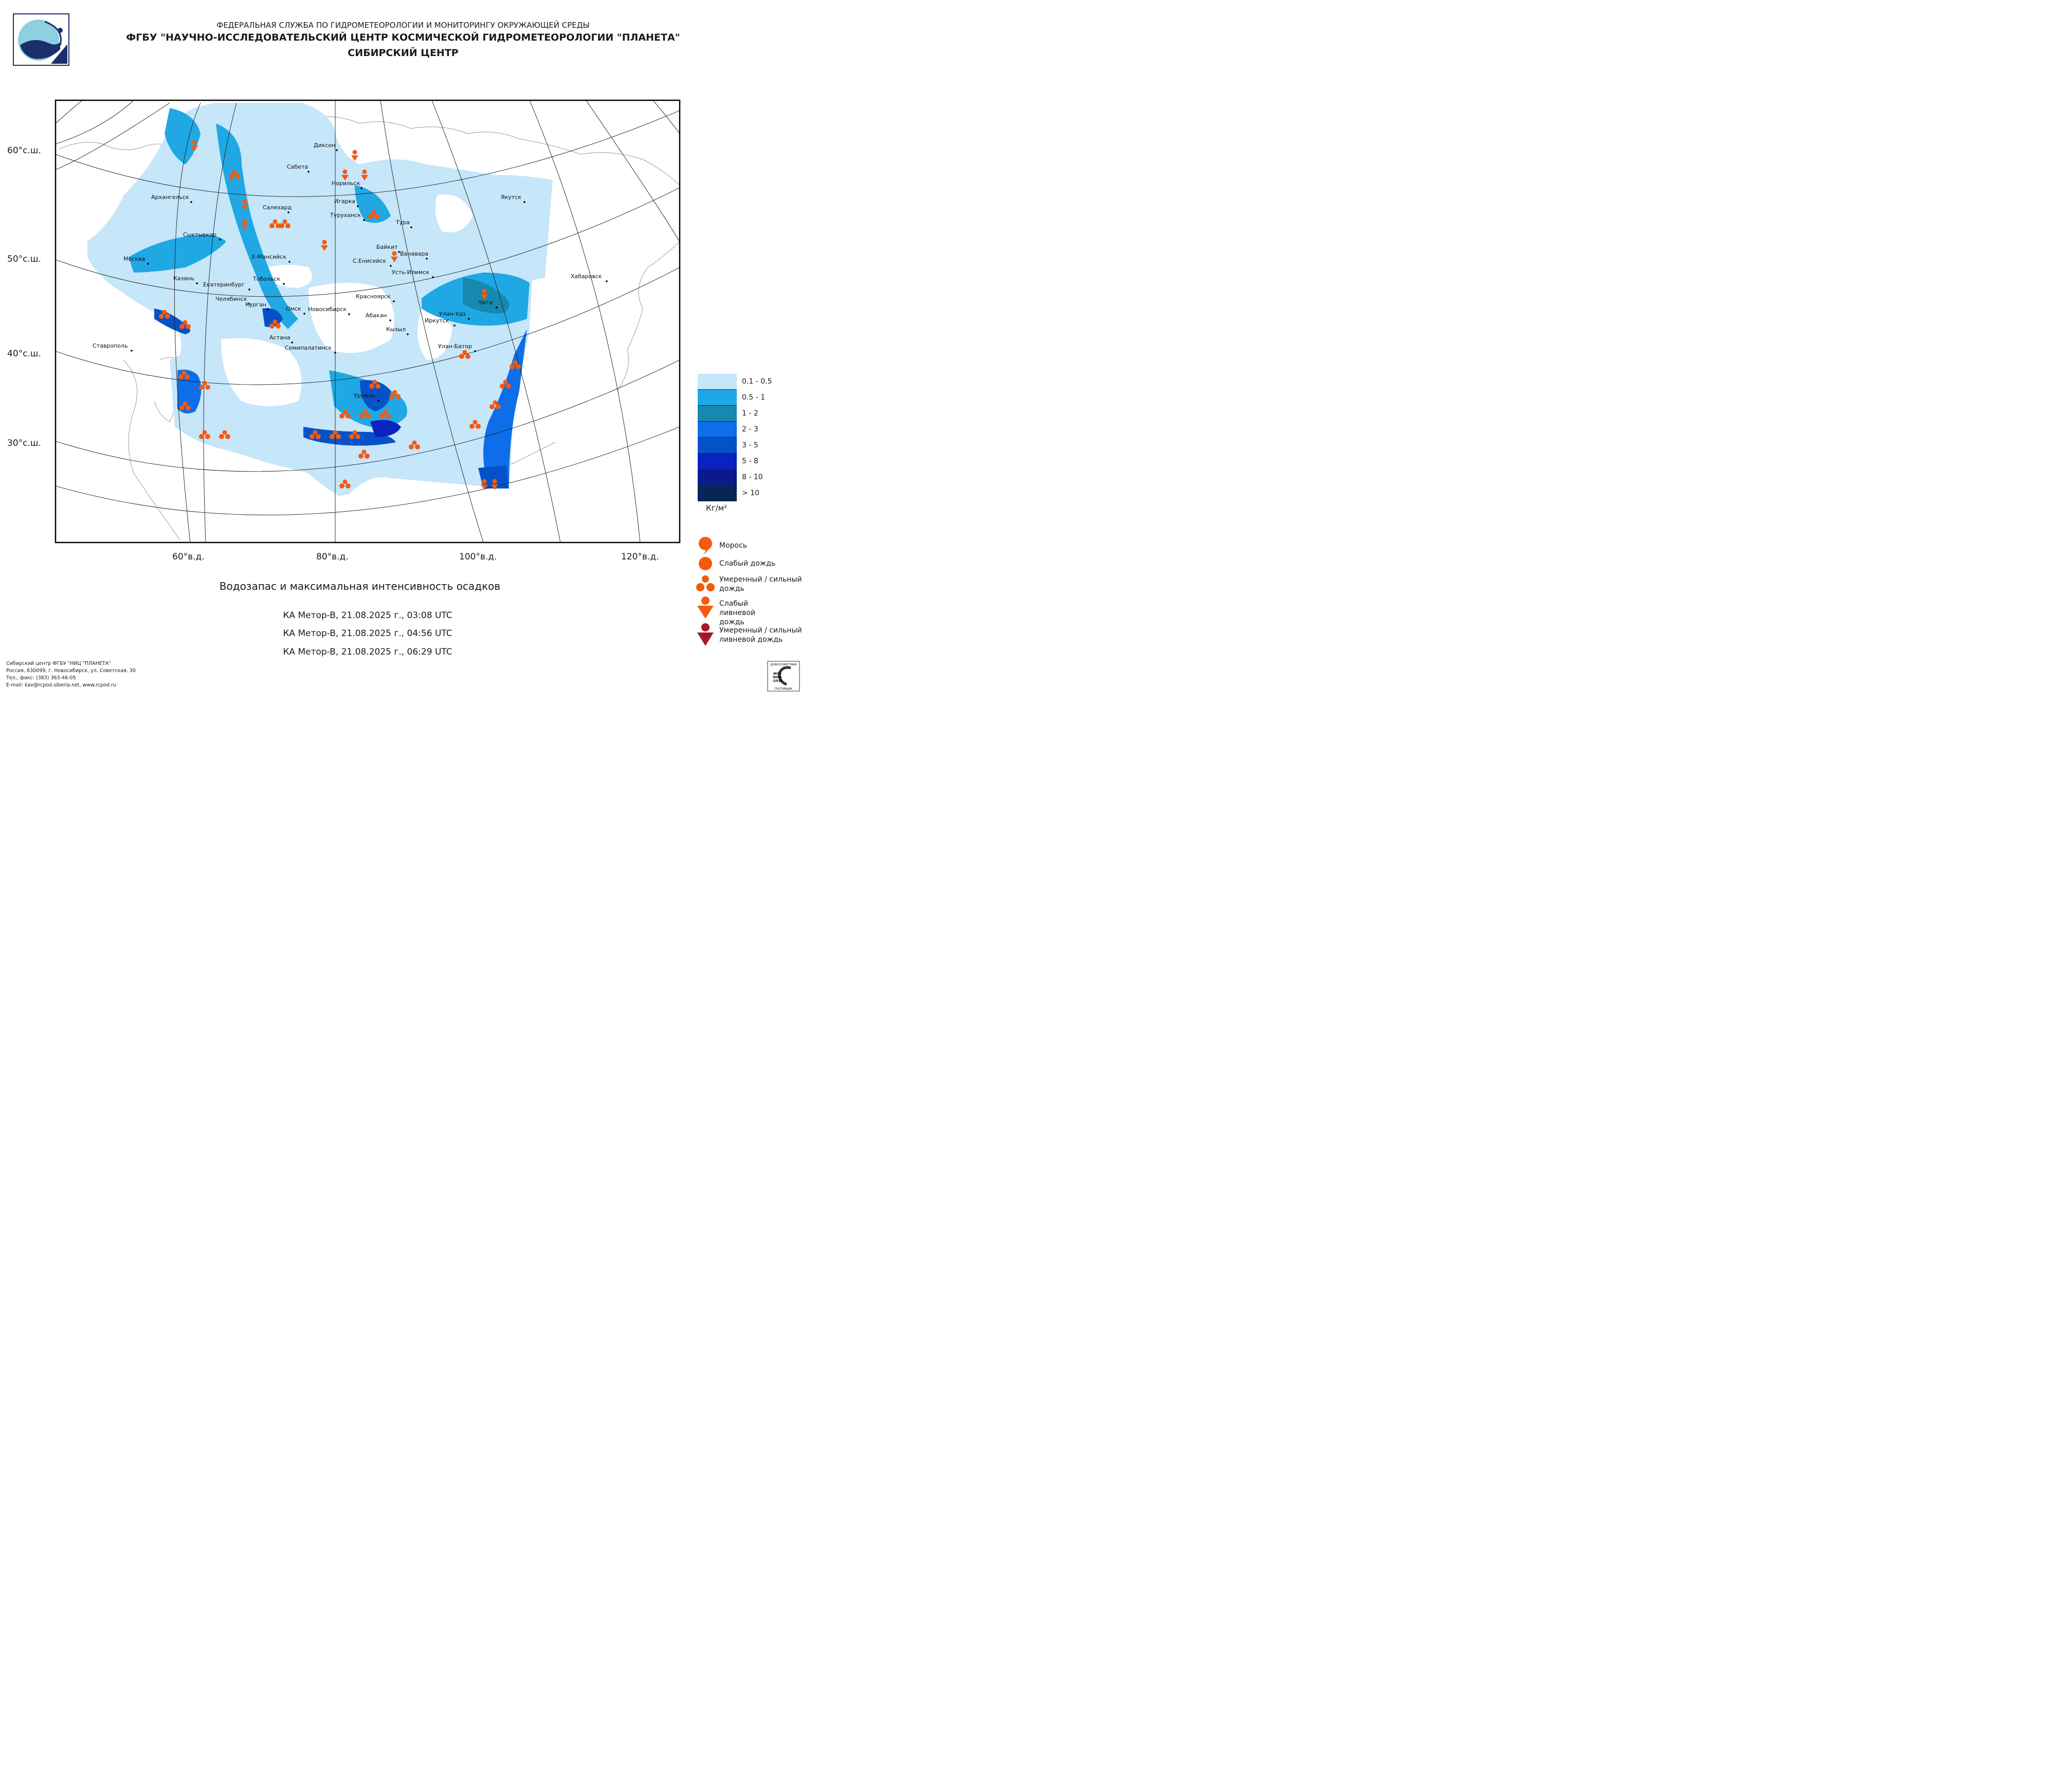 The image size is (2072, 1791). What do you see at coordinates (705, 634) in the screenshot?
I see `heavy-shower-icon` at bounding box center [705, 634].